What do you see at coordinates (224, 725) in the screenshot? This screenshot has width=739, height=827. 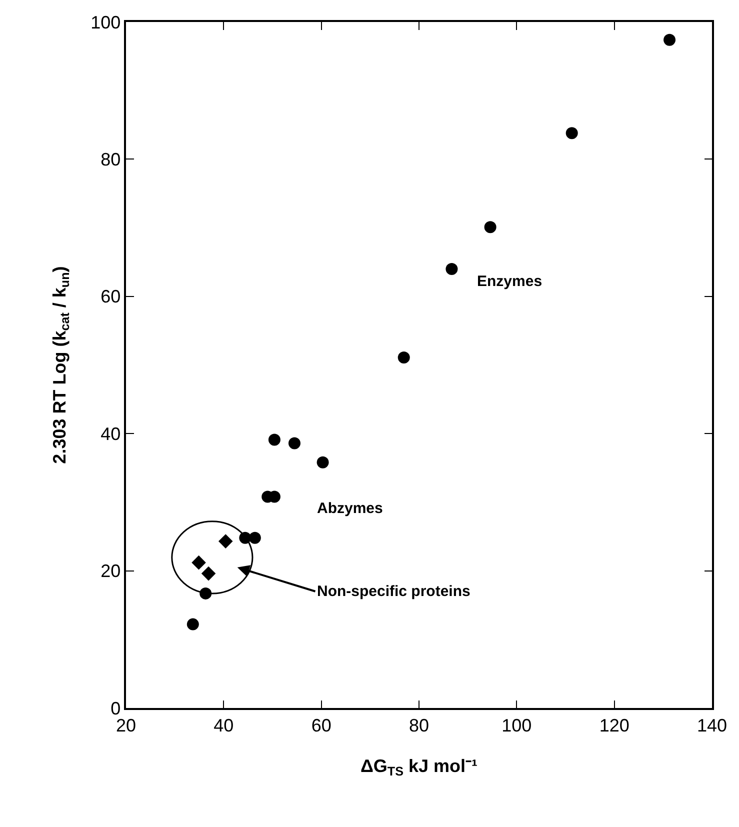 I see `x-tick-label: 40` at bounding box center [224, 725].